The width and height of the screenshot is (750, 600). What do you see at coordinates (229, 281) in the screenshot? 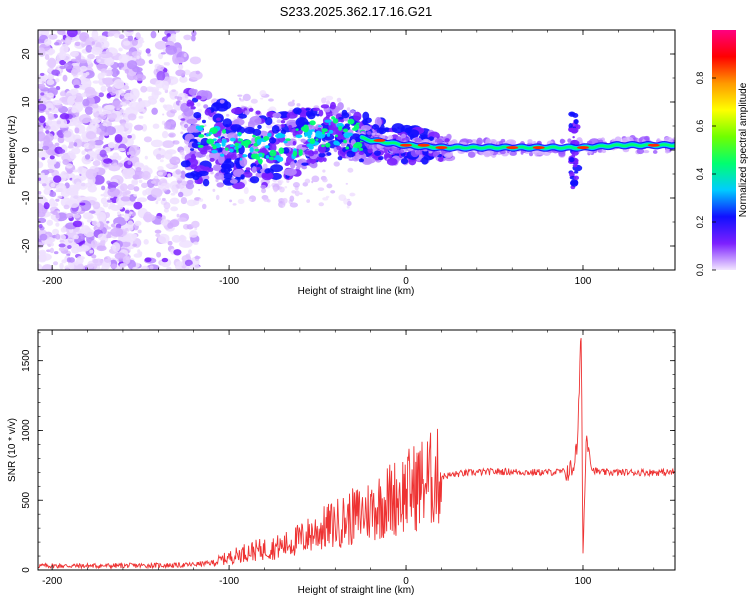
I see `x-tick-label: -100` at bounding box center [229, 281].